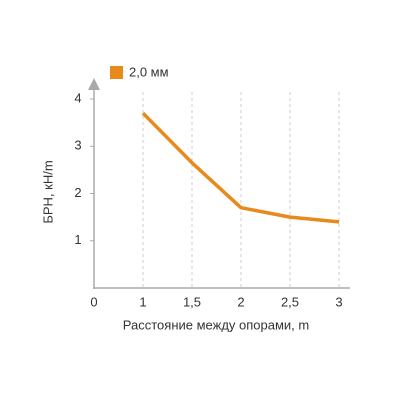 This screenshot has height=405, width=400. I want to click on x-tick-label: 2, so click(240, 301).